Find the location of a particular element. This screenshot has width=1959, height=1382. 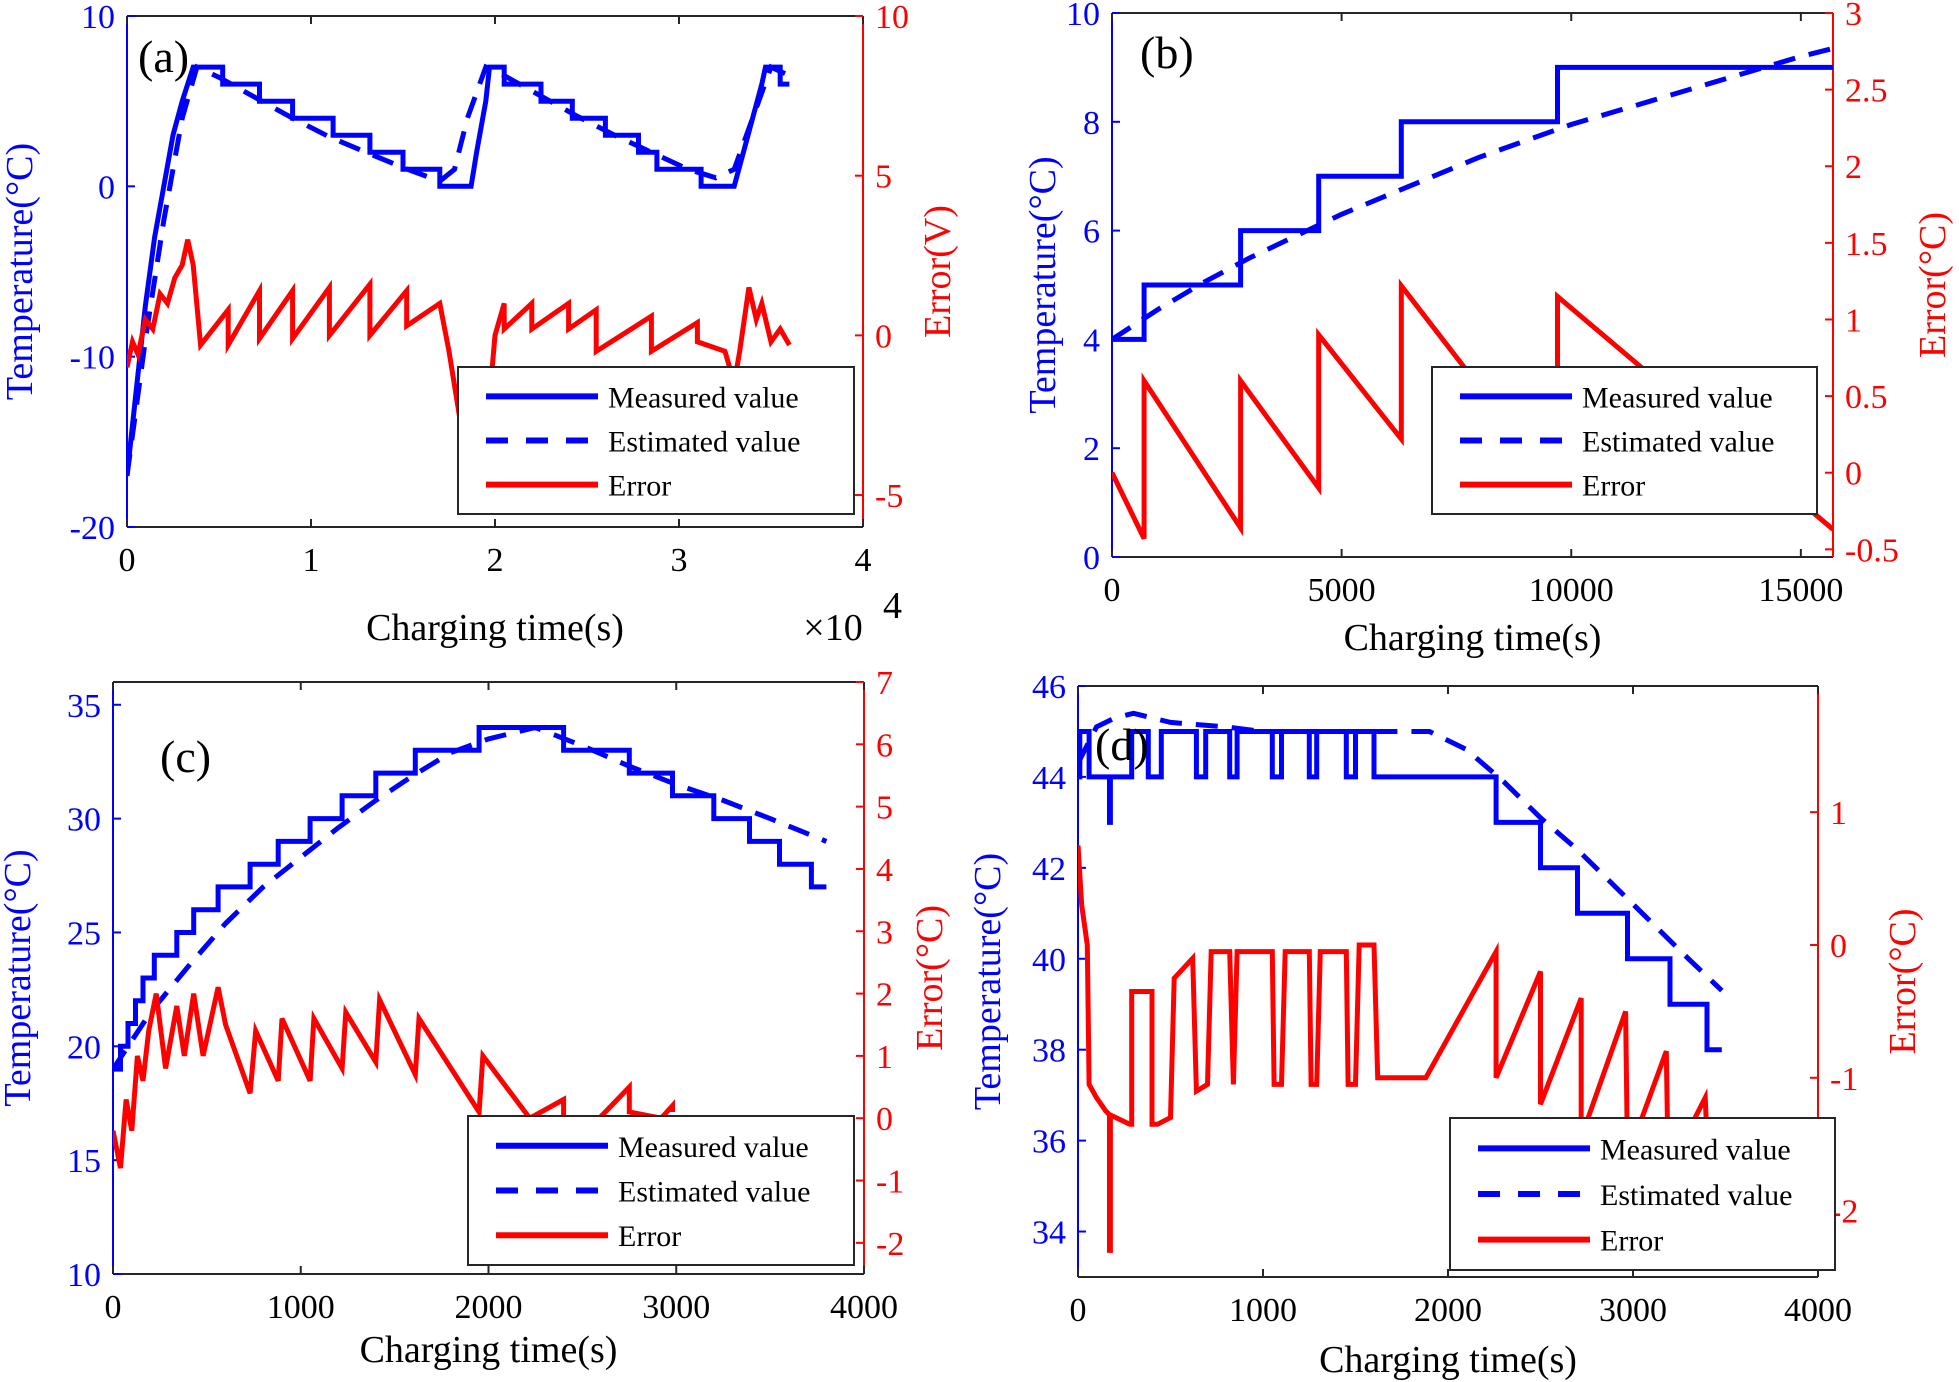

x-tick-label: 2 is located at coordinates (495, 560).